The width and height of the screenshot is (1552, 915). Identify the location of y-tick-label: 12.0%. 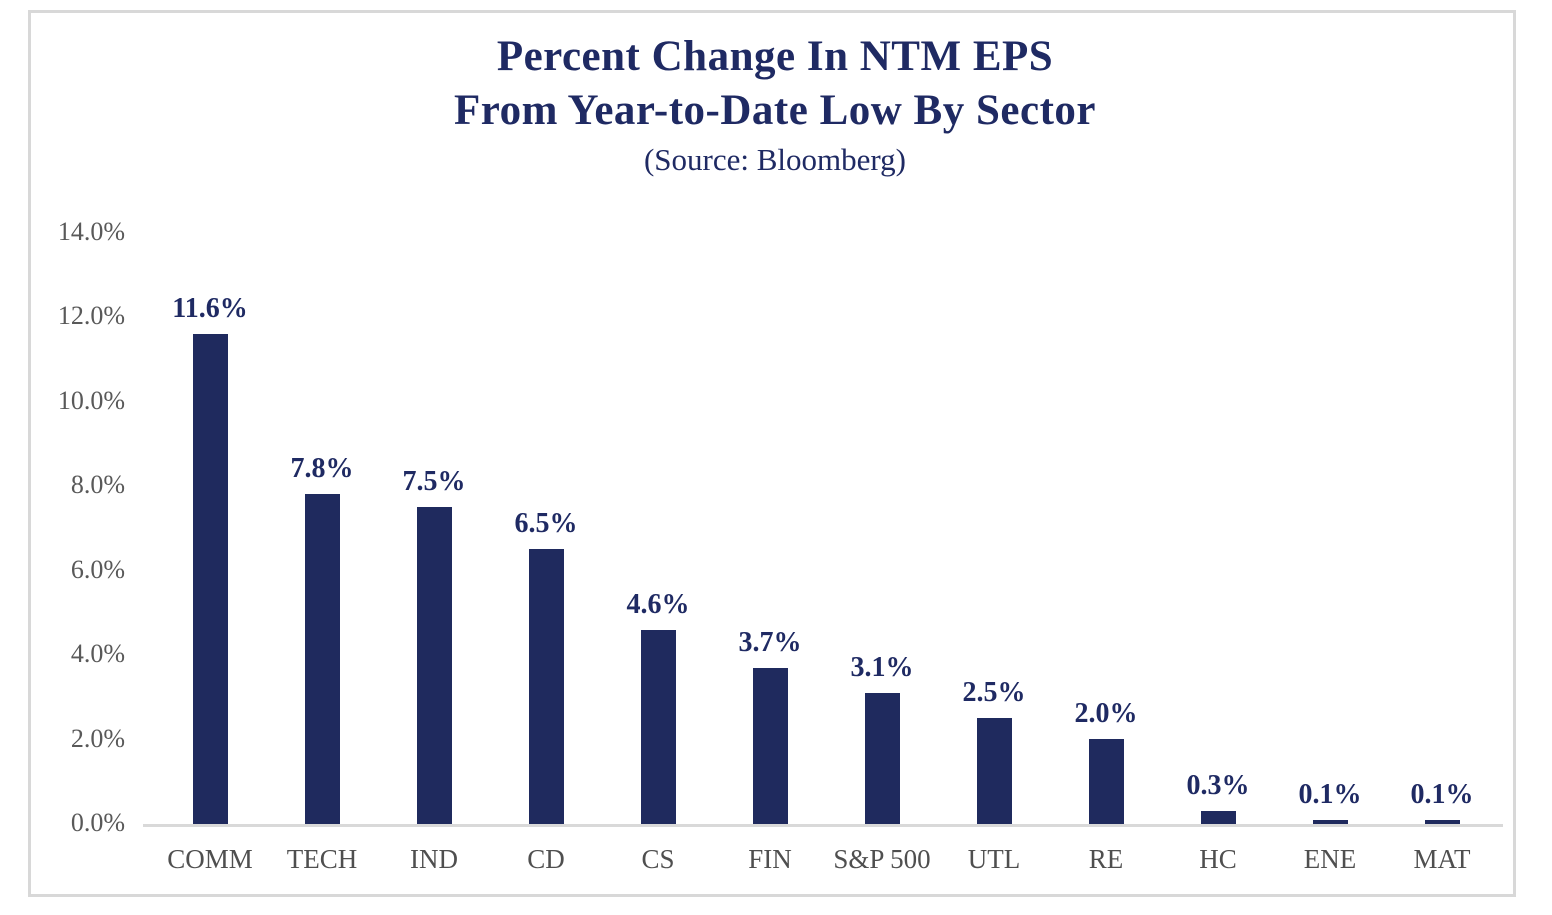
(91, 316).